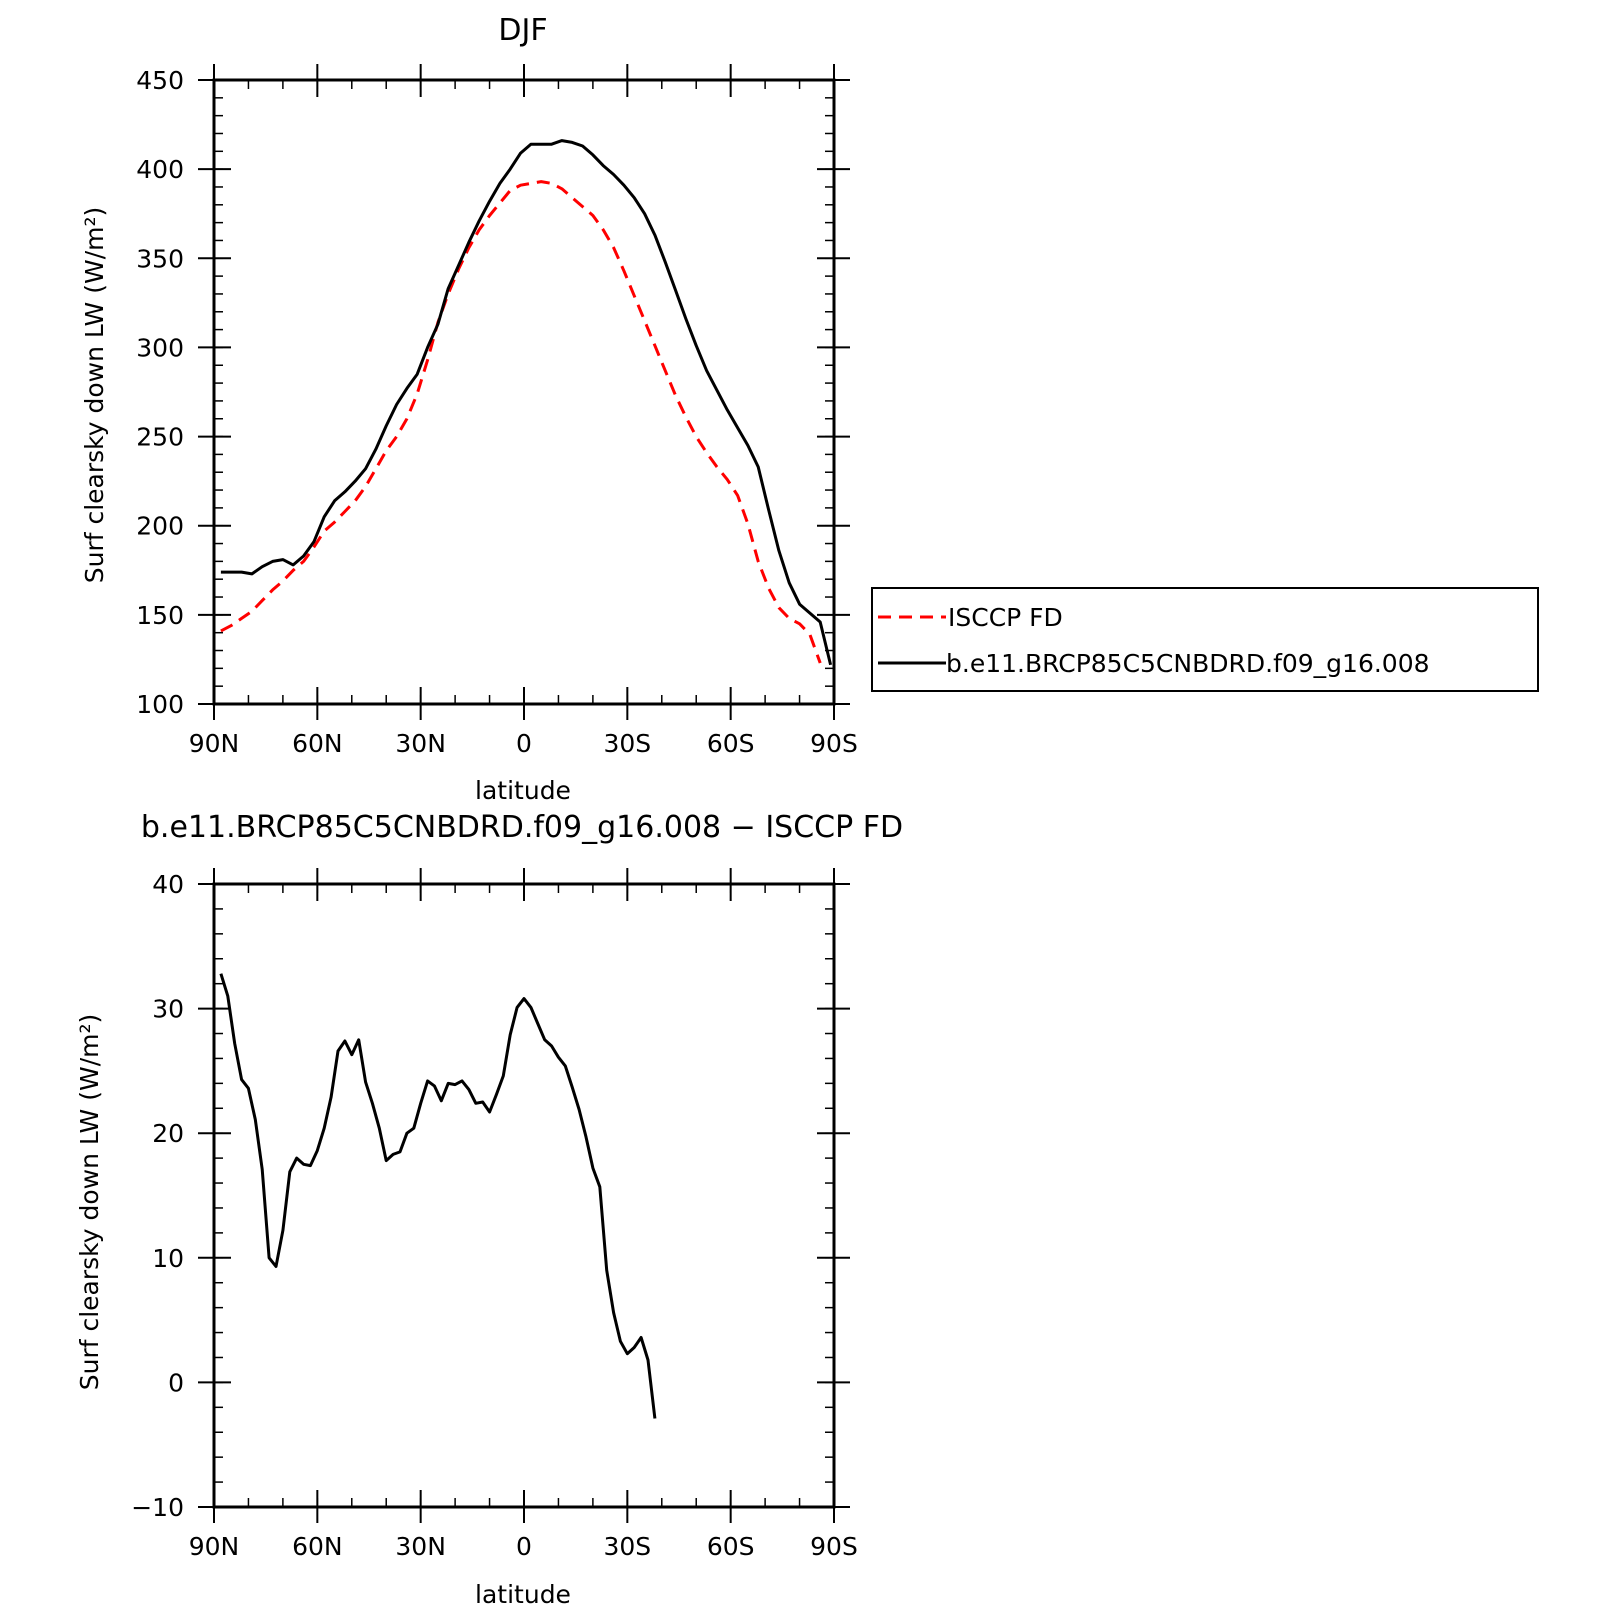 Image resolution: width=1608 pixels, height=1608 pixels. I want to click on bottom-x-tick-label: 90S, so click(834, 1546).